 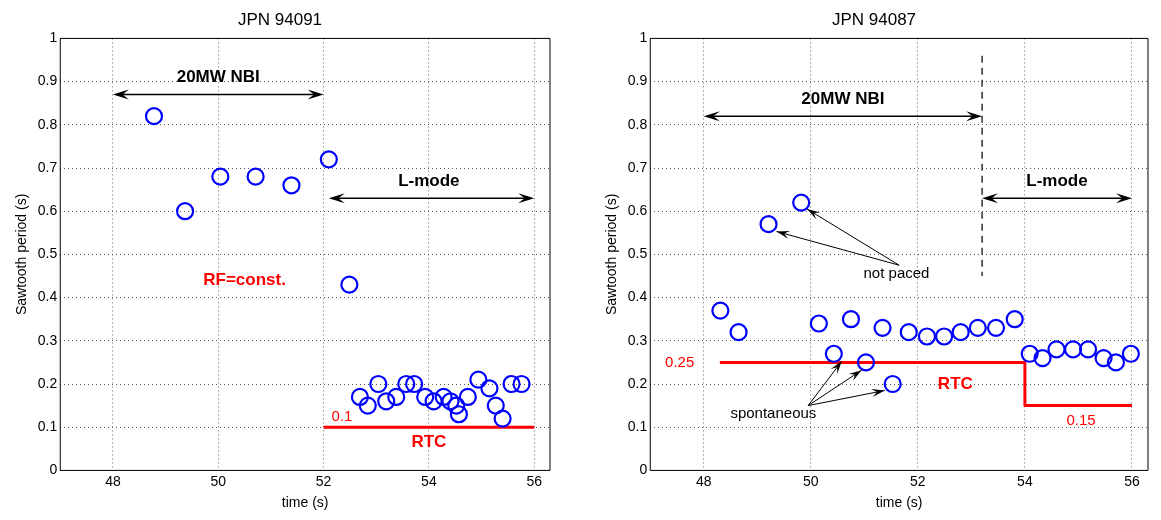 What do you see at coordinates (874, 19) in the screenshot?
I see `chart-title: JPN 94087` at bounding box center [874, 19].